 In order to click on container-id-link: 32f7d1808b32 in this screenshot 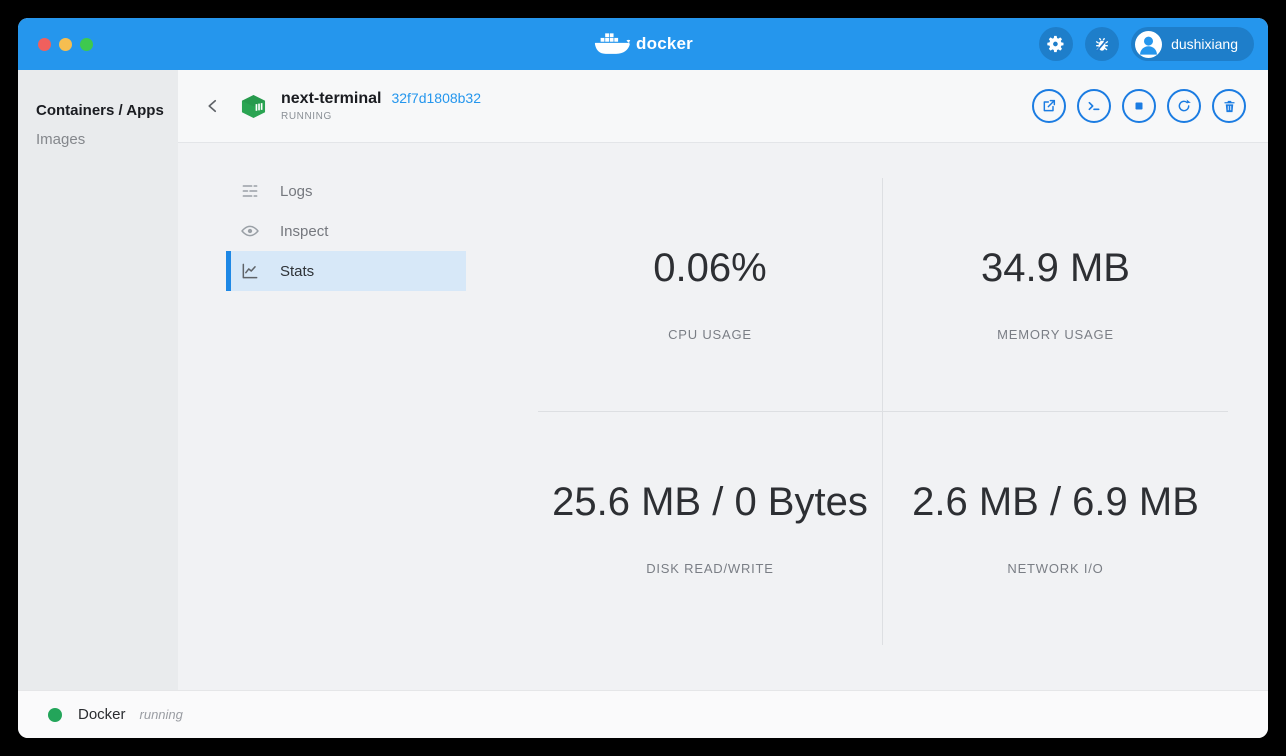, I will do `click(436, 98)`.